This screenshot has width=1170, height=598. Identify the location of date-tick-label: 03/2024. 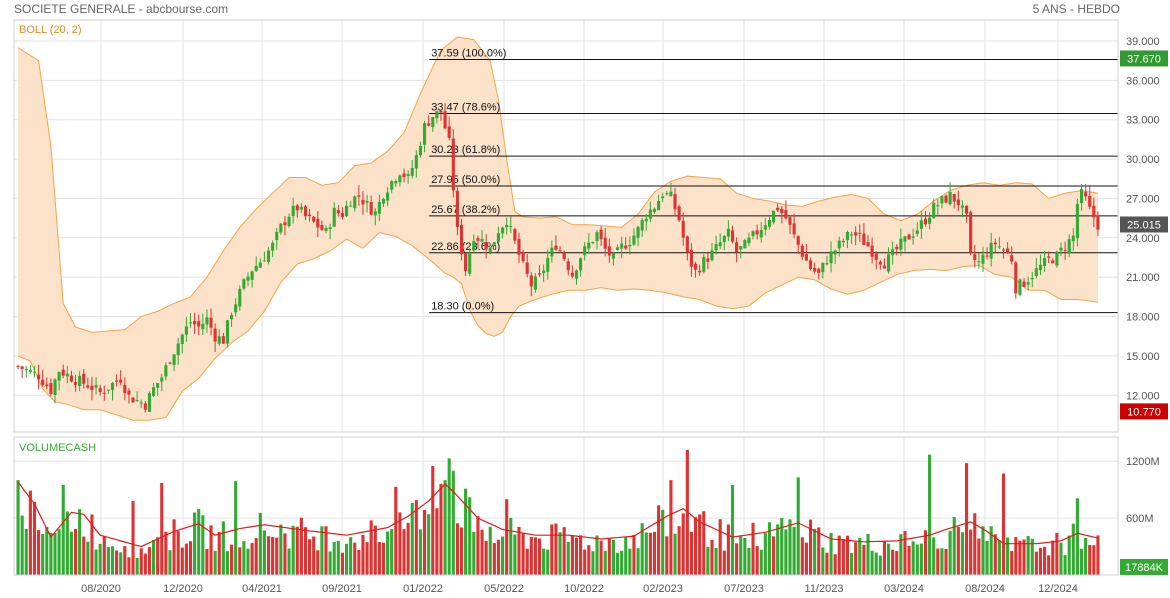
(904, 589).